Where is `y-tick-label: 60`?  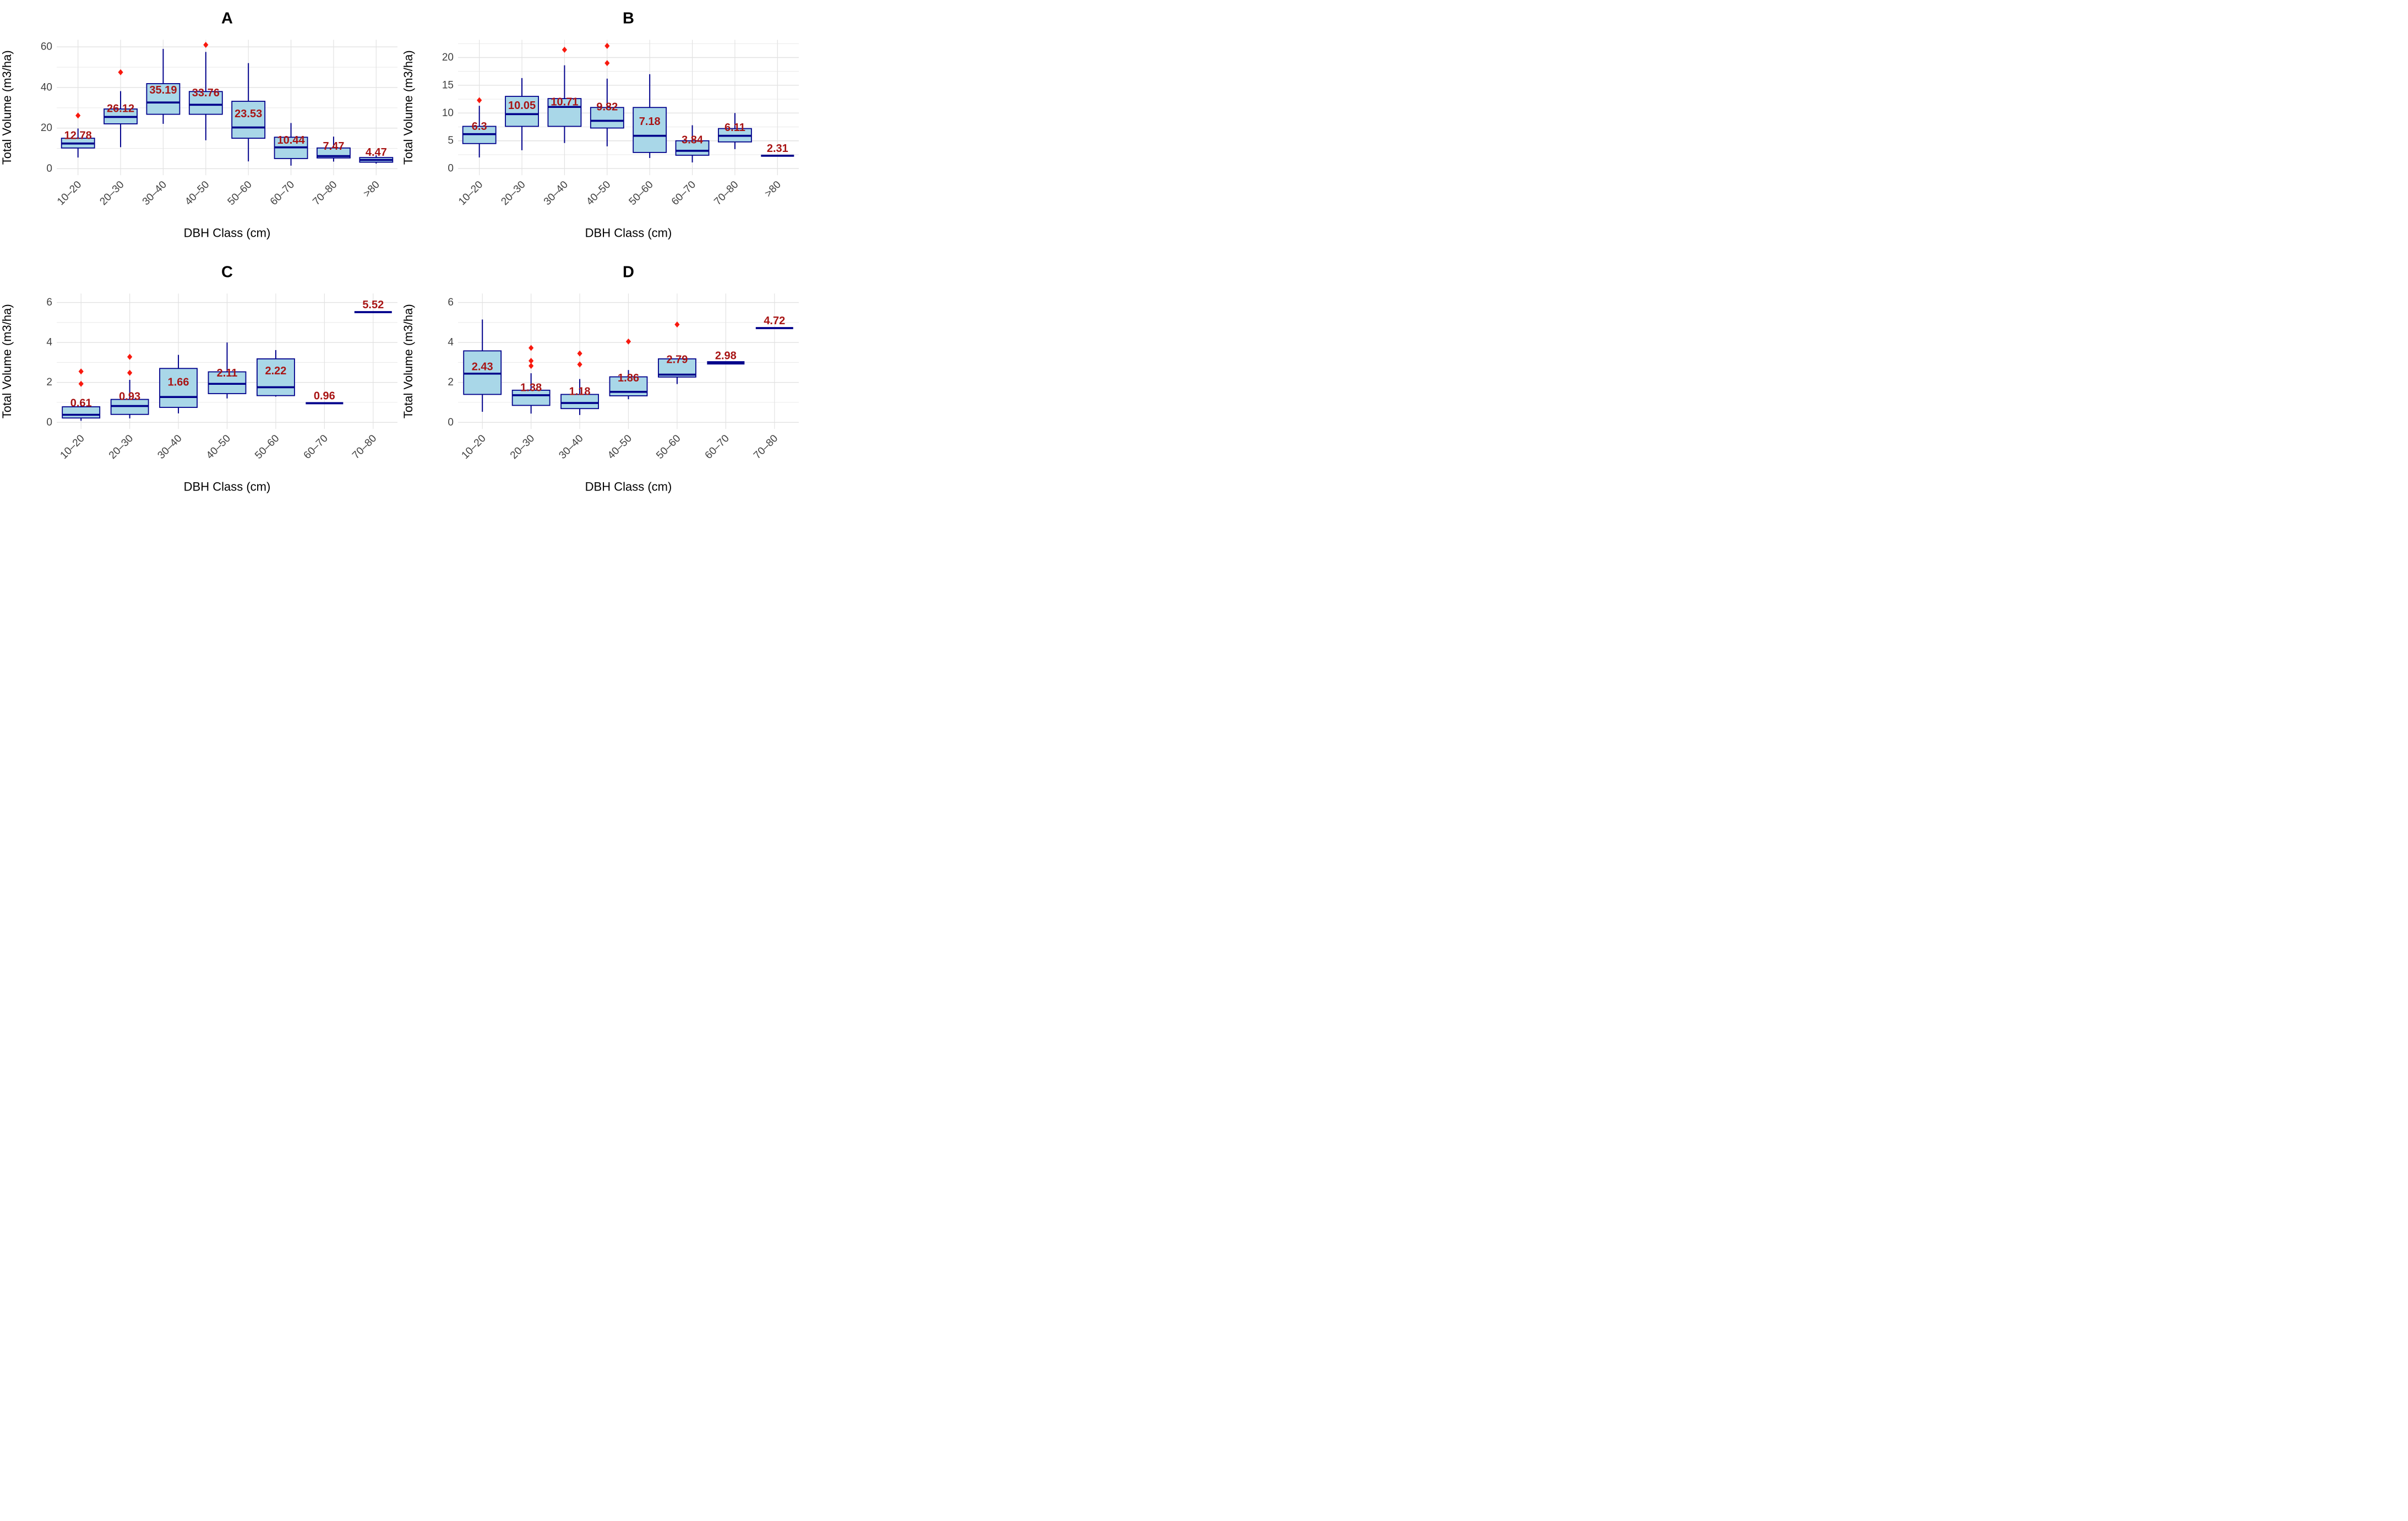
y-tick-label: 60 is located at coordinates (46, 47).